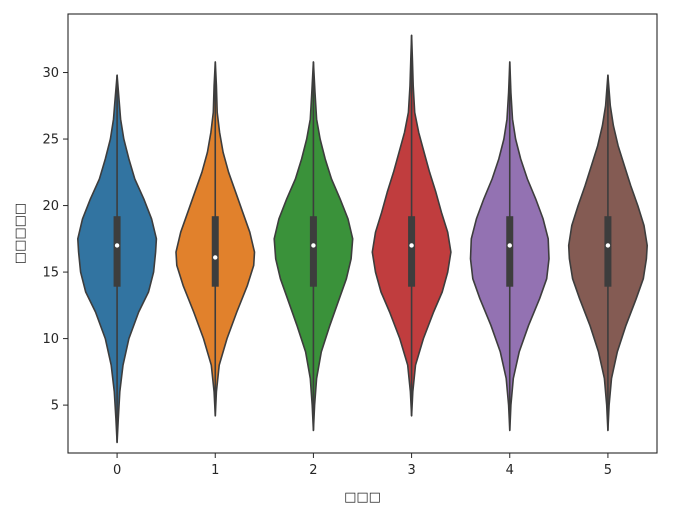 This screenshot has height=520, width=674. I want to click on x-tick-label: 0, so click(117, 470).